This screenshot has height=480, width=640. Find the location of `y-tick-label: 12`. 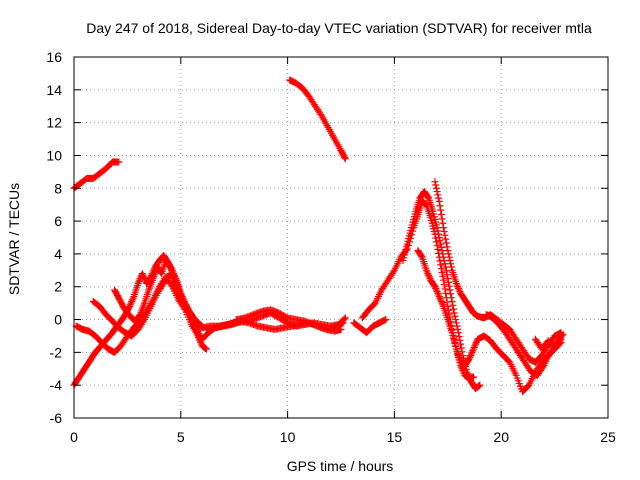

y-tick-label: 12 is located at coordinates (54, 123).